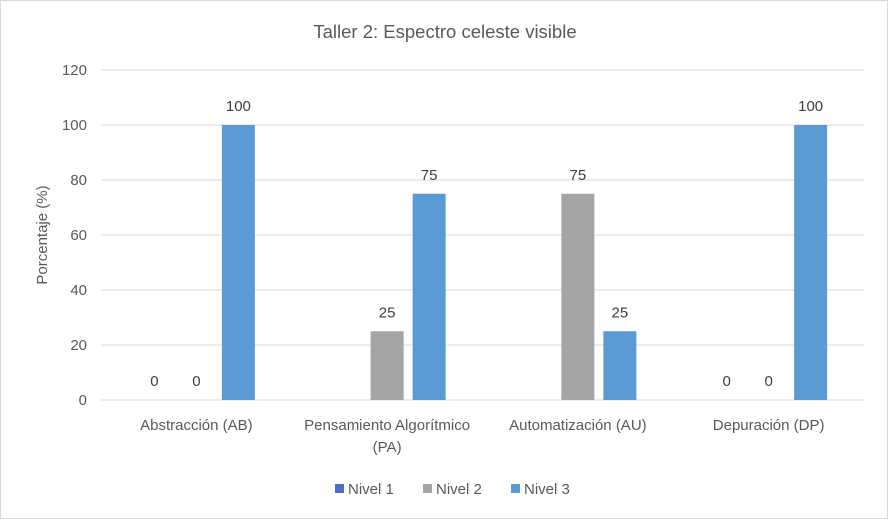 This screenshot has height=519, width=888. I want to click on legend: Nivel 1 Nivel 2 Nivel 3, so click(452, 489).